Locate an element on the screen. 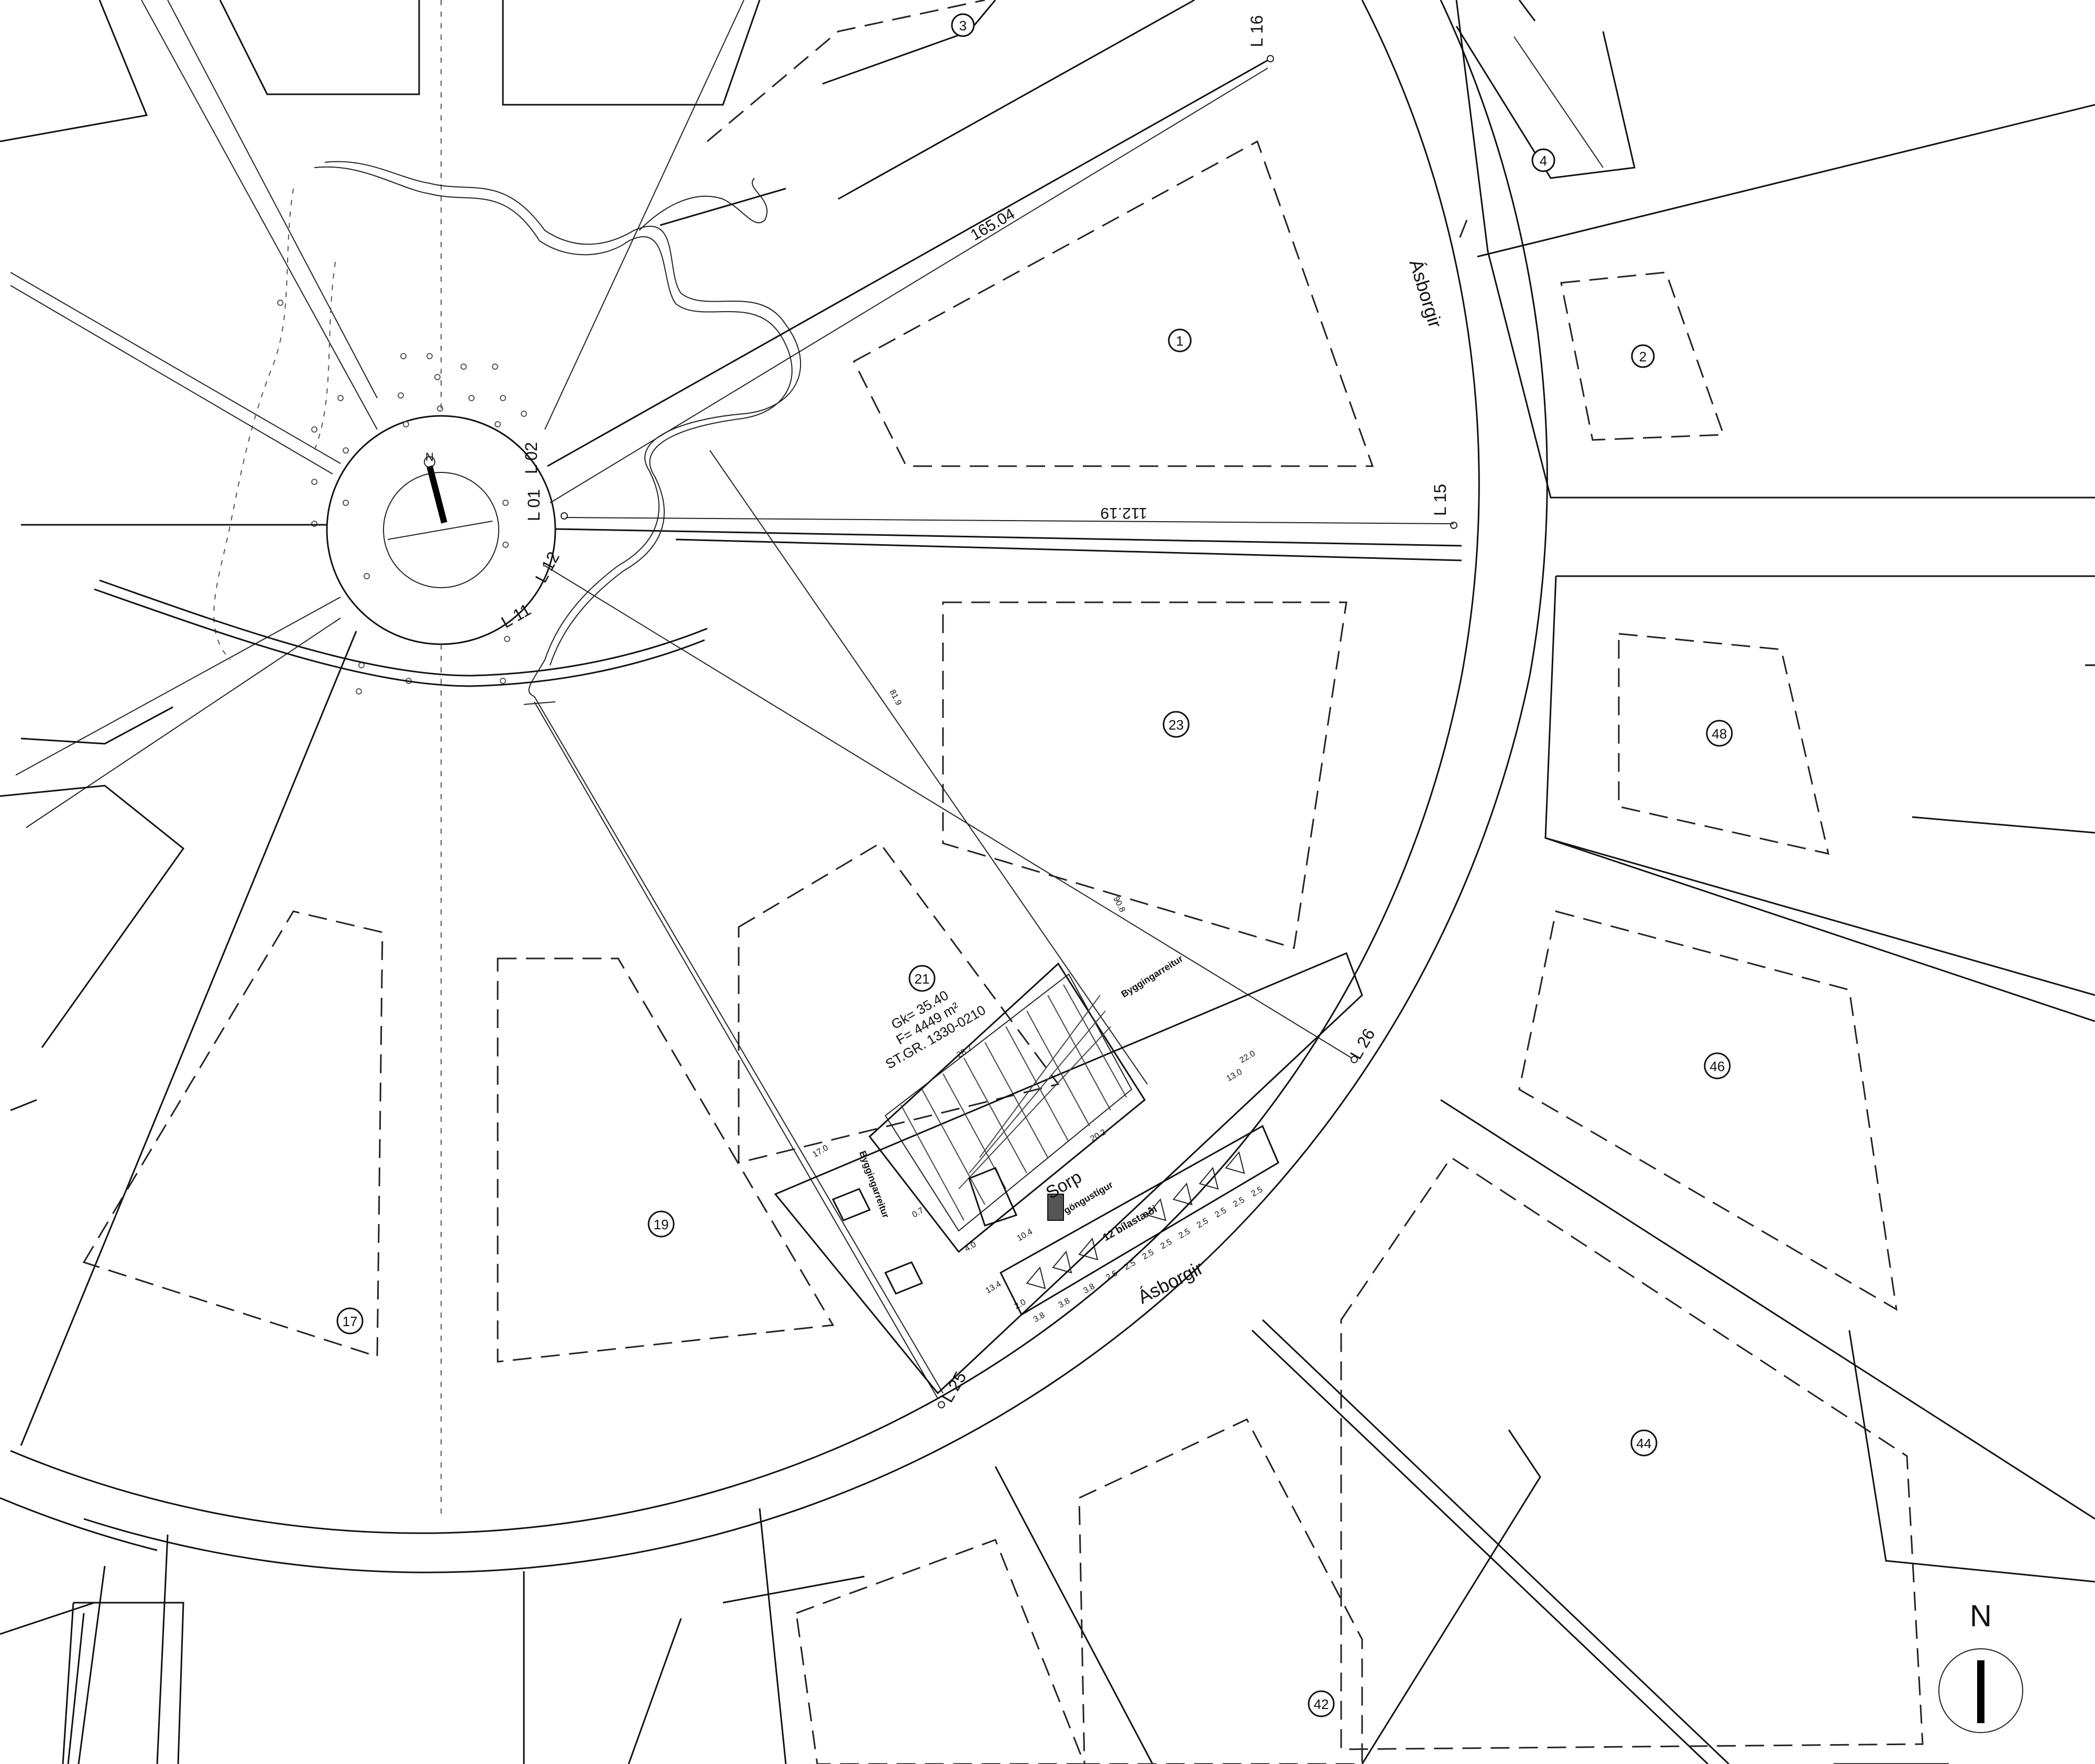  terrain-lines is located at coordinates (448, 433).